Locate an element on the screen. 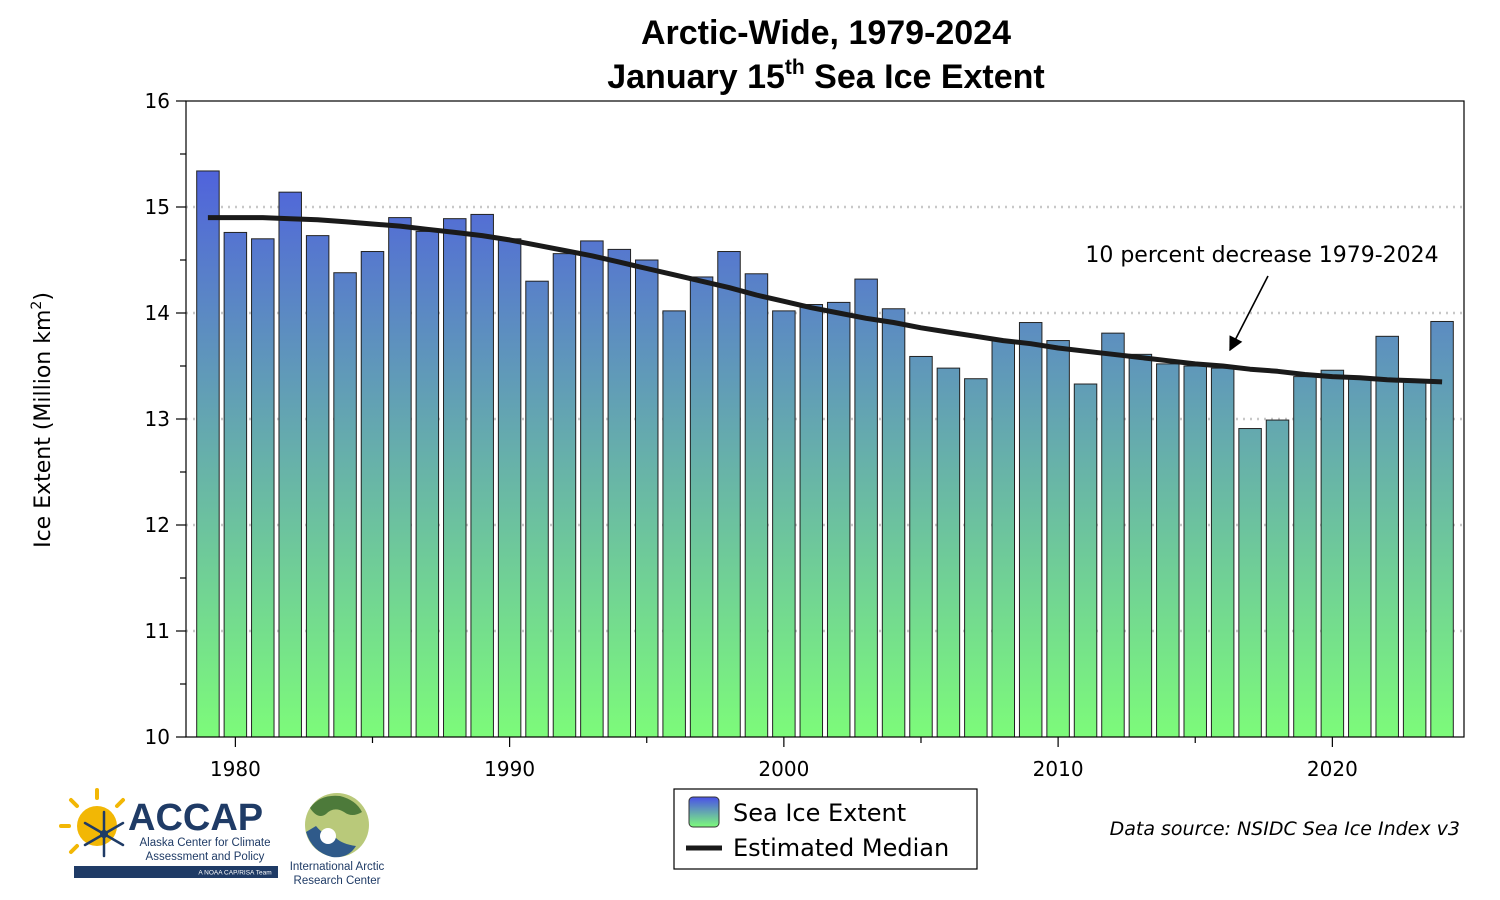  chart-title-line2: January 15th Sea Ice Extent is located at coordinates (826, 76).